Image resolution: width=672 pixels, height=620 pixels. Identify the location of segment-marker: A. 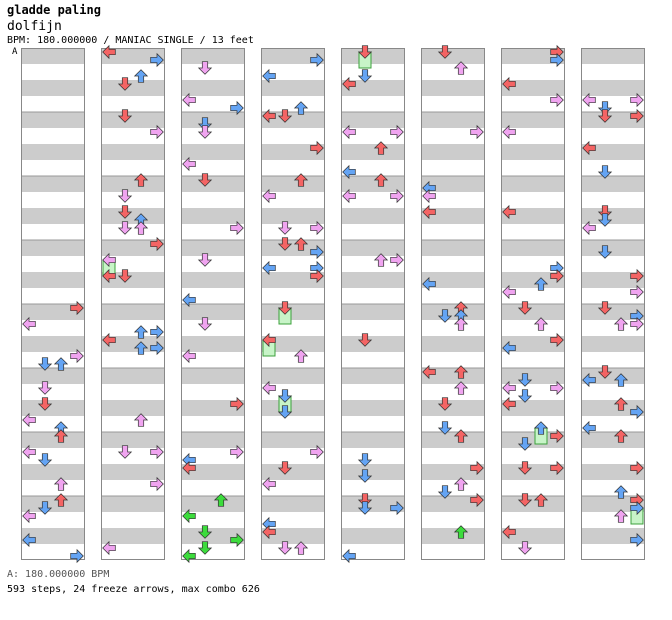
(15, 52).